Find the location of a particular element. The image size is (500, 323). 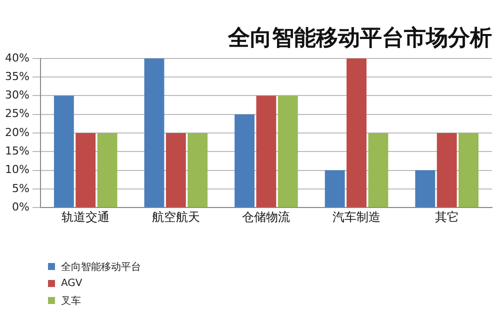

legend-label: 全向智能移动平台 is located at coordinates (101, 267).